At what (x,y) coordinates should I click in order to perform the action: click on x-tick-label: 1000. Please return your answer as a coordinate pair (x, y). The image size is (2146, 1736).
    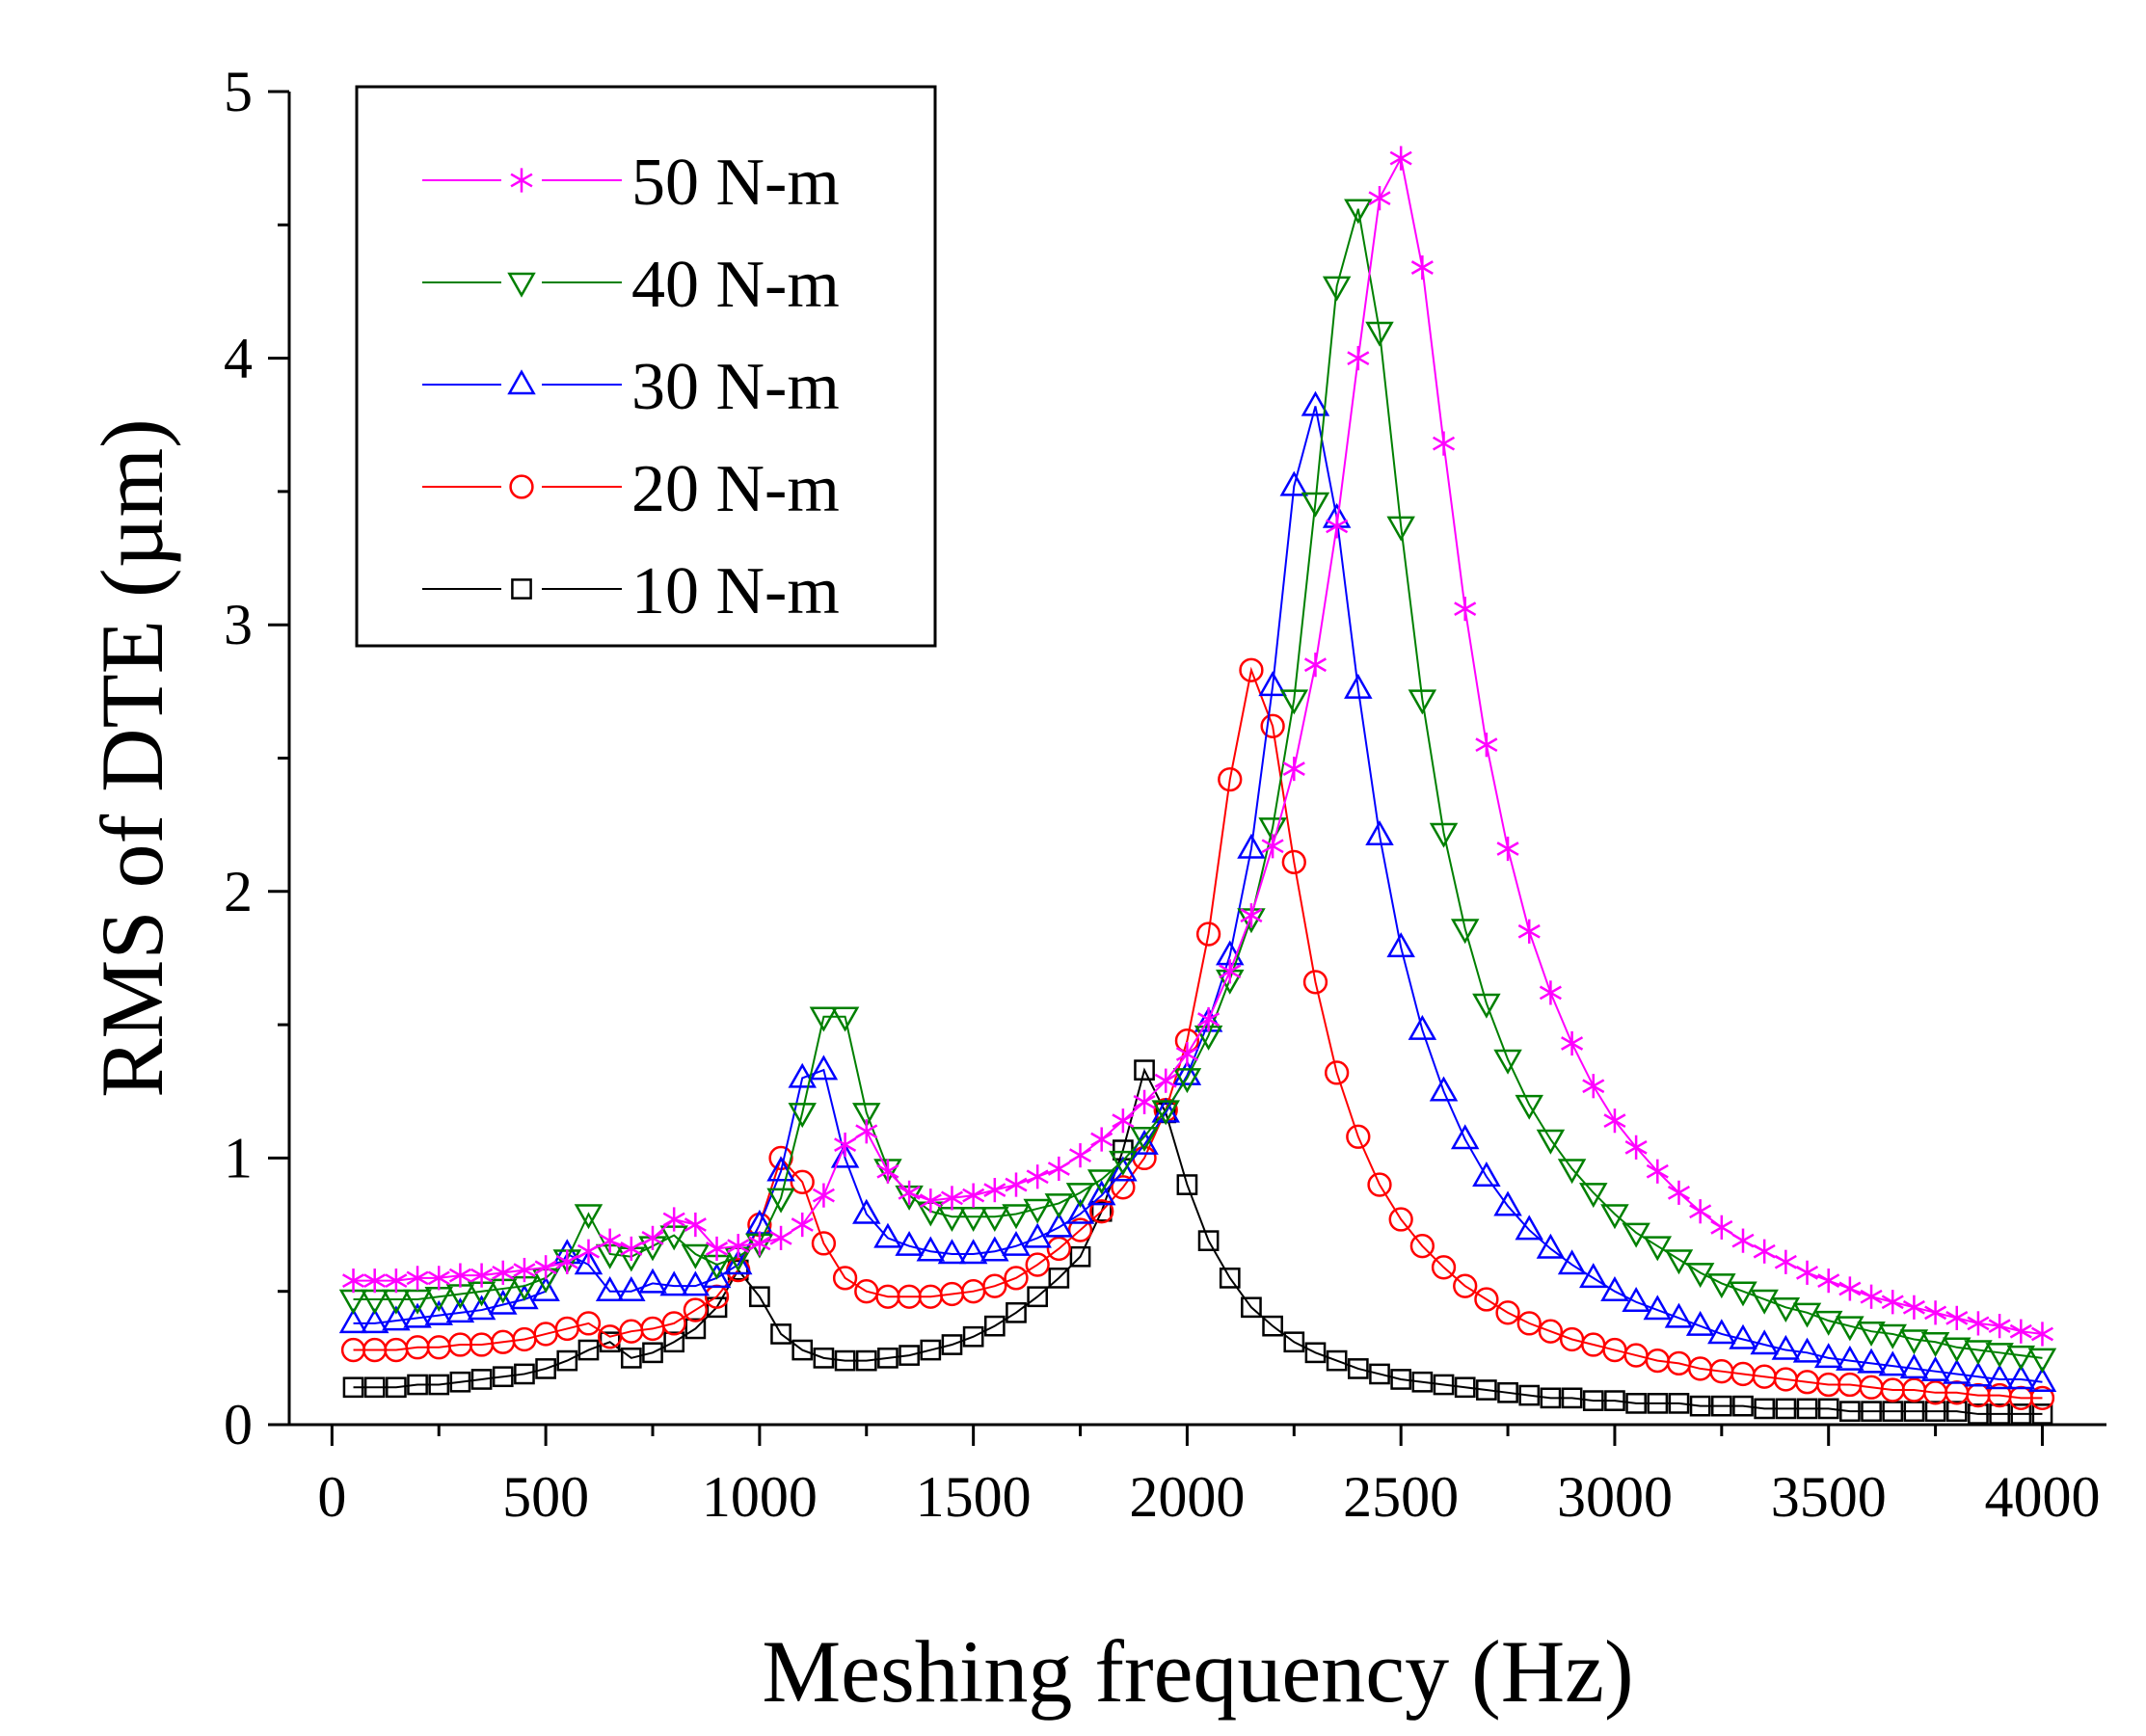
    Looking at the image, I should click on (760, 1497).